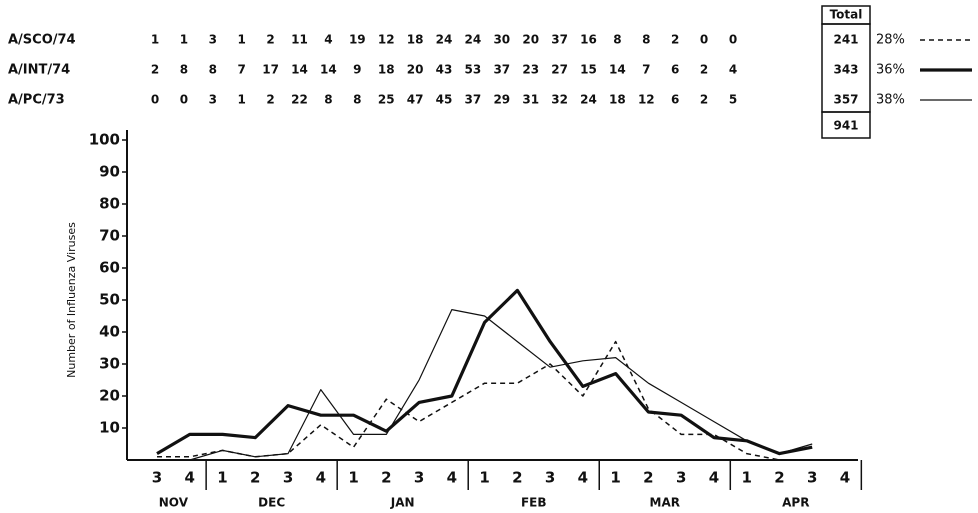  I want to click on month-label: APR, so click(795, 503).